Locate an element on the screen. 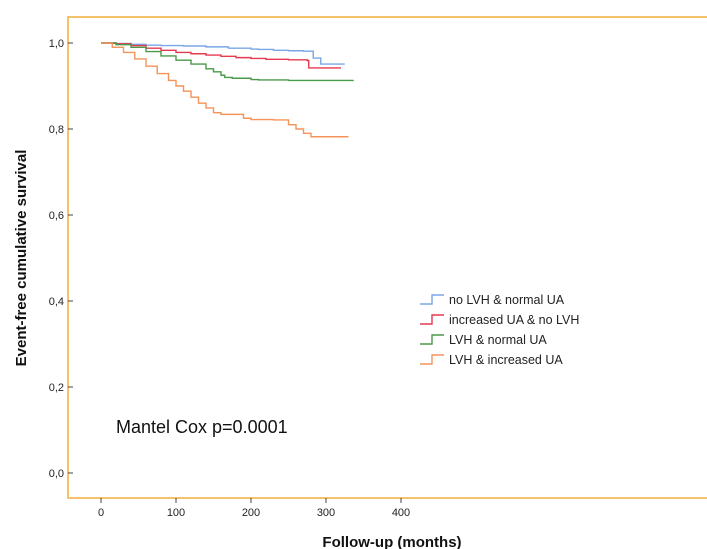 The height and width of the screenshot is (549, 707). x-axis-title: Follow-up (months) is located at coordinates (391, 541).